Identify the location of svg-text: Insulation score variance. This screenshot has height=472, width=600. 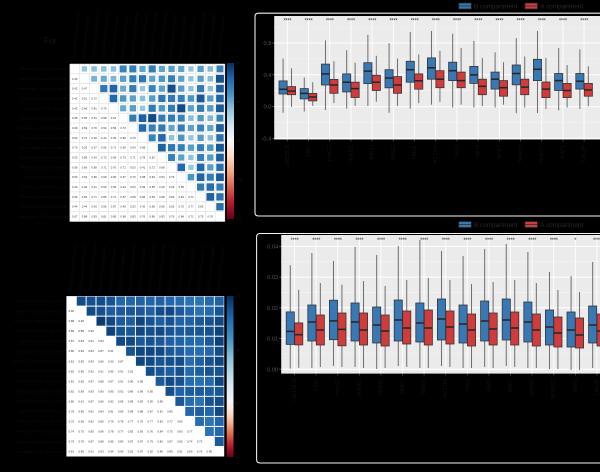
(45, 108).